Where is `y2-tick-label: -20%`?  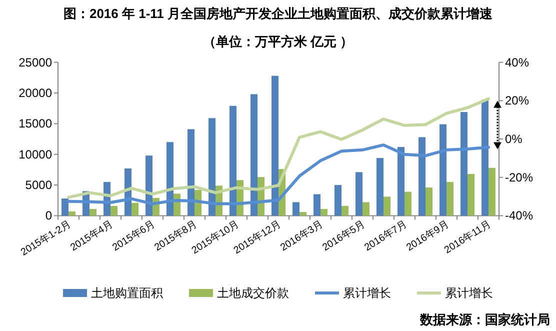 y2-tick-label: -20% is located at coordinates (519, 177).